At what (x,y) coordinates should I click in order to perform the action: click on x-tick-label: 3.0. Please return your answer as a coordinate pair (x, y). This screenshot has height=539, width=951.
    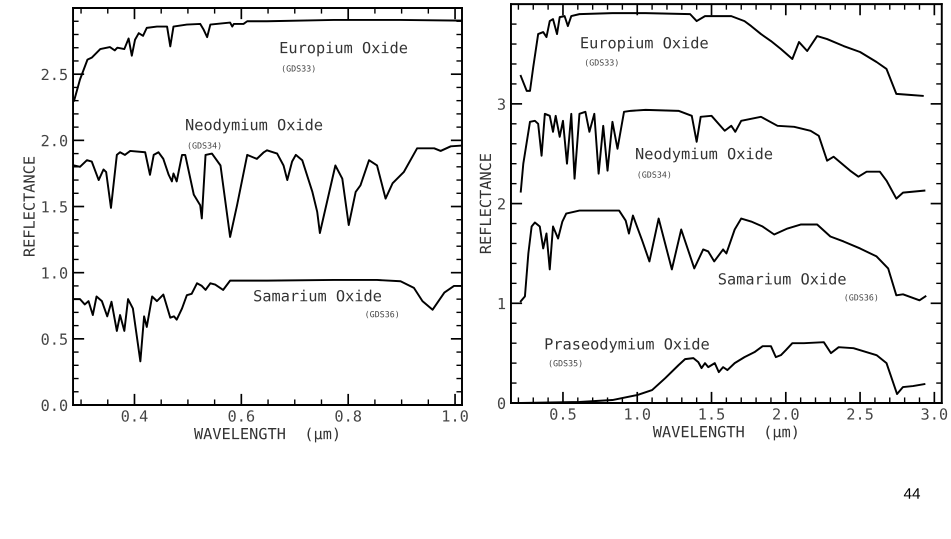
    Looking at the image, I should click on (935, 414).